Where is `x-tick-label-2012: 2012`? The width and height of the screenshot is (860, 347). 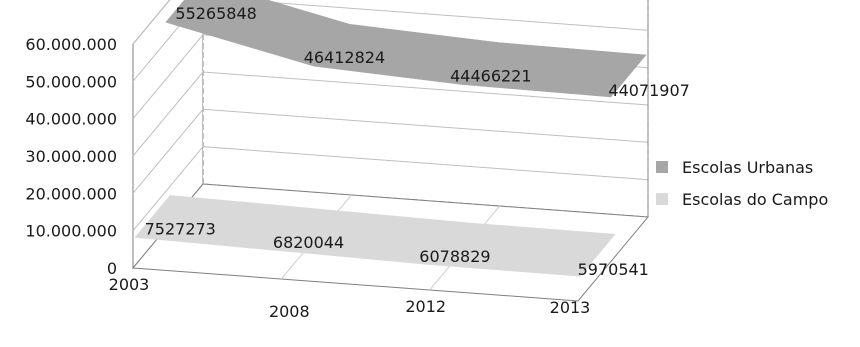 x-tick-label-2012: 2012 is located at coordinates (425, 306).